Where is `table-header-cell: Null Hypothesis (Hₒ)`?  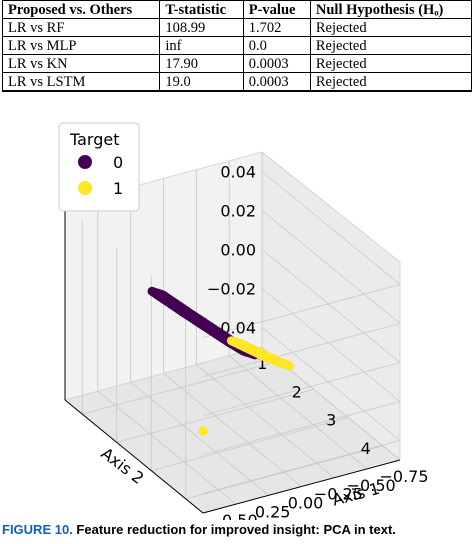 table-header-cell: Null Hypothesis (Hₒ) is located at coordinates (391, 9).